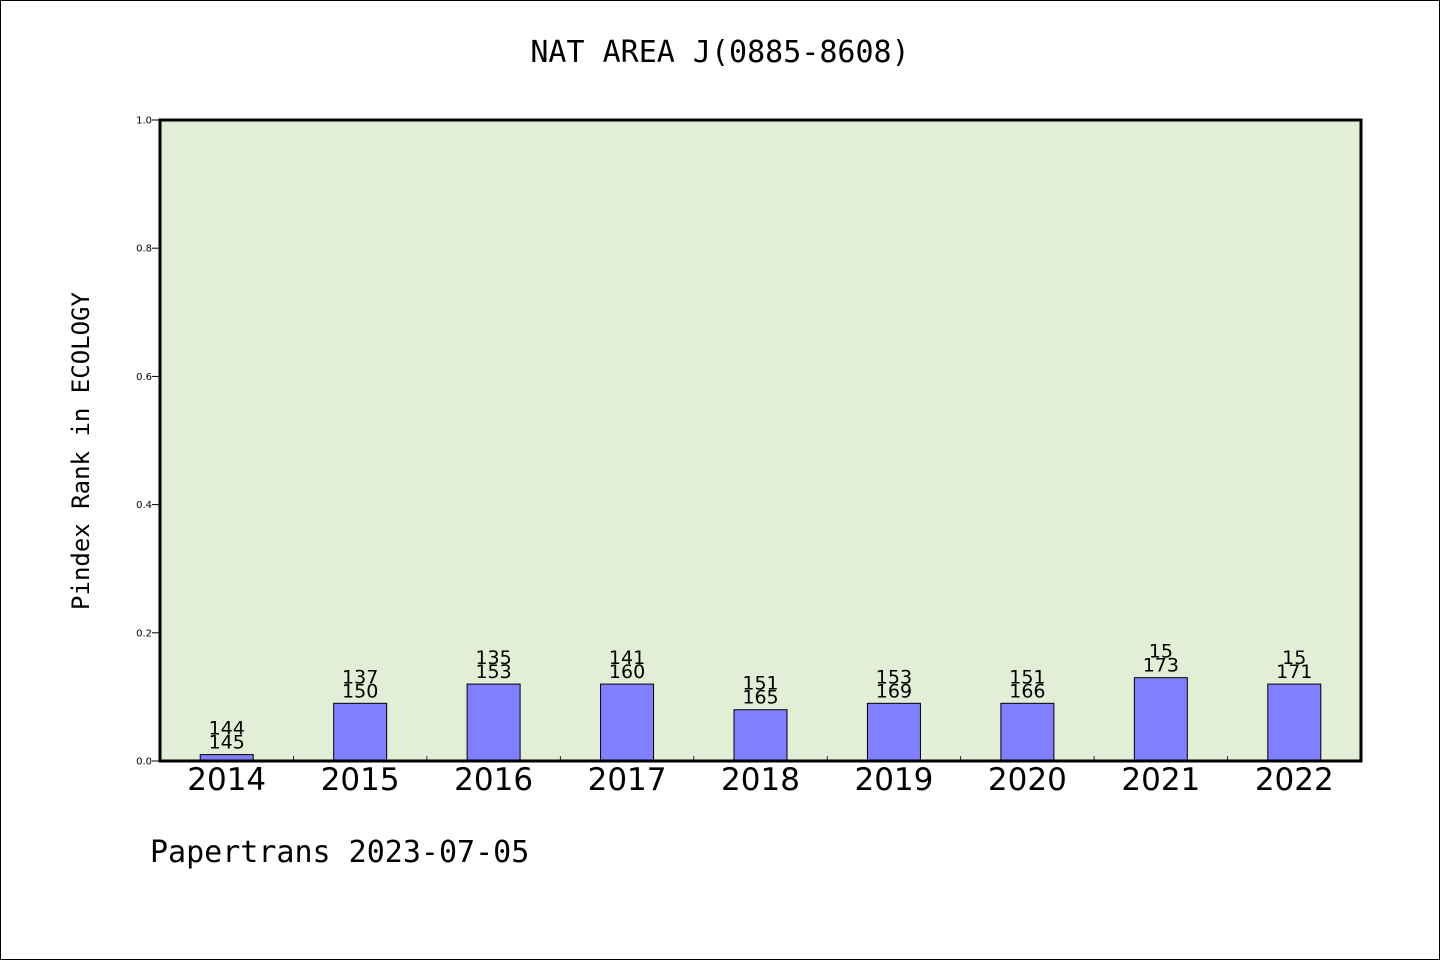 This screenshot has width=1440, height=960. Describe the element at coordinates (144, 762) in the screenshot. I see `y-tick-label: 0.0` at that location.